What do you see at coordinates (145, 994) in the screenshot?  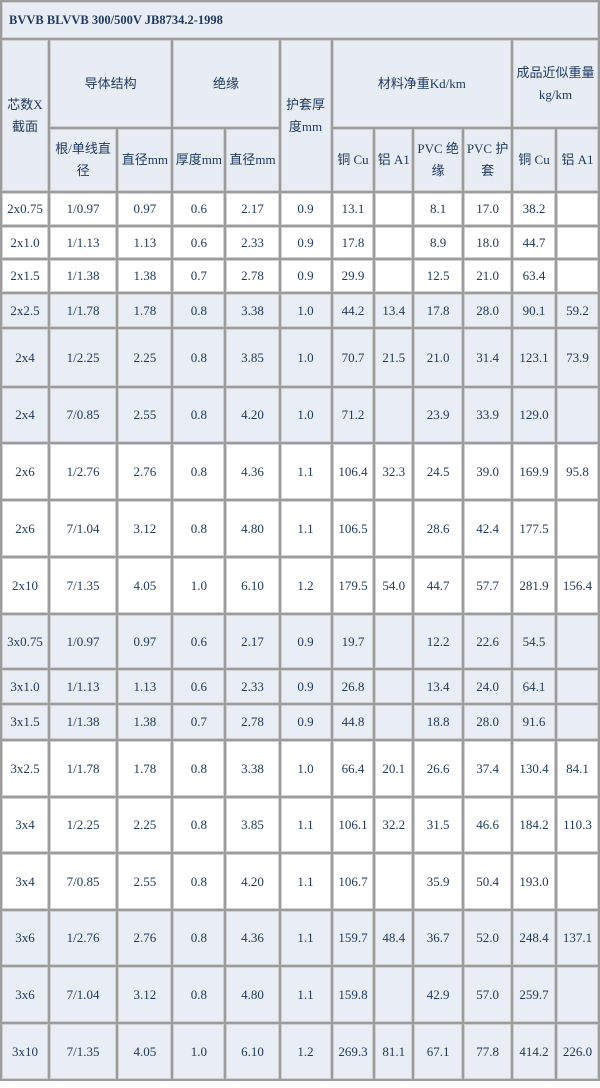 I see `table-cell: 3.12` at bounding box center [145, 994].